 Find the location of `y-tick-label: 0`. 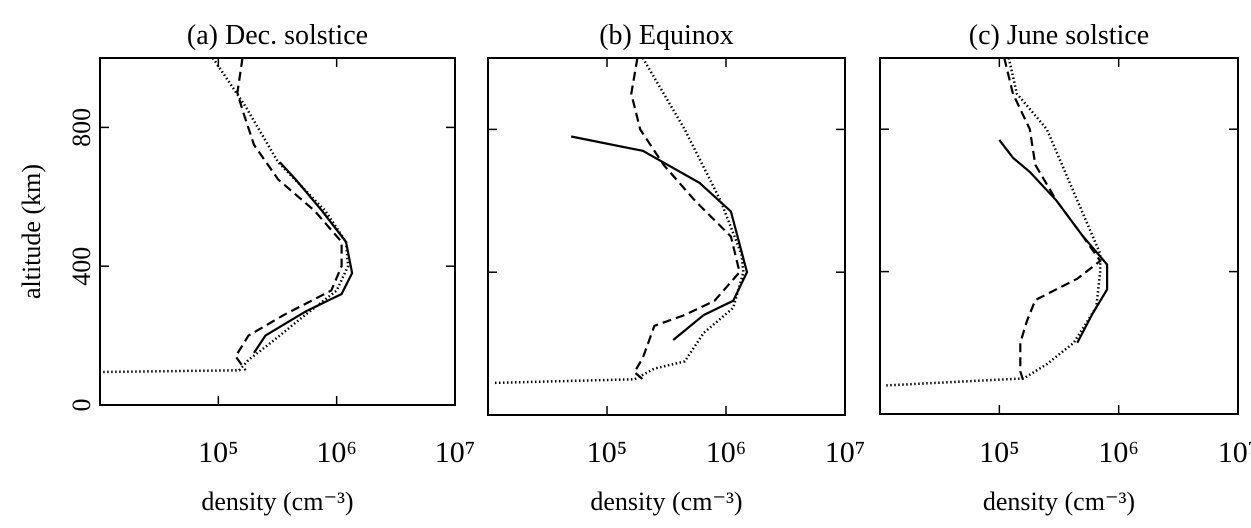

y-tick-label: 0 is located at coordinates (81, 405).